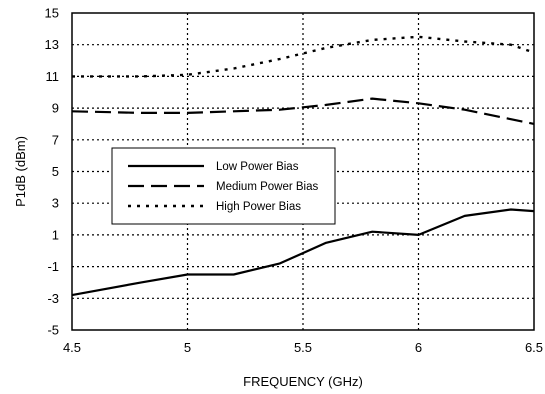  I want to click on x-axis-title: FREQUENCY (GHz), so click(303, 381).